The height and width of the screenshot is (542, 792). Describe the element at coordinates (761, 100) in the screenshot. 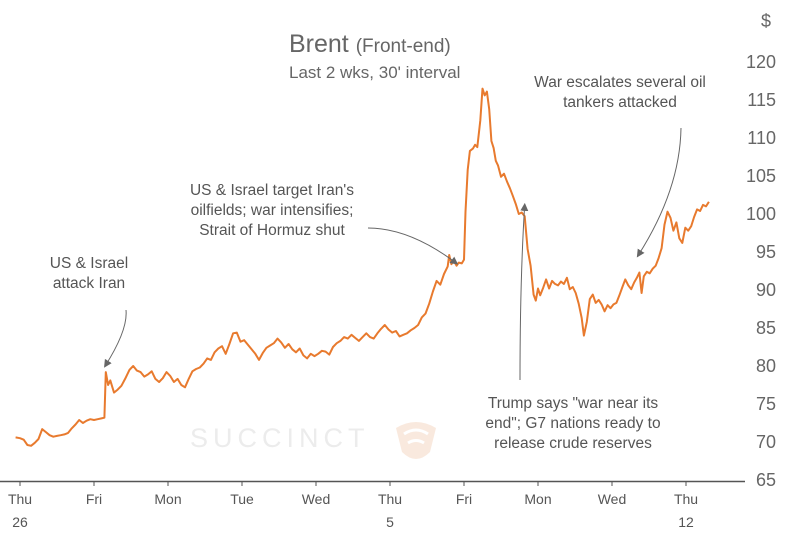

I see `y-tick-label: 115` at that location.